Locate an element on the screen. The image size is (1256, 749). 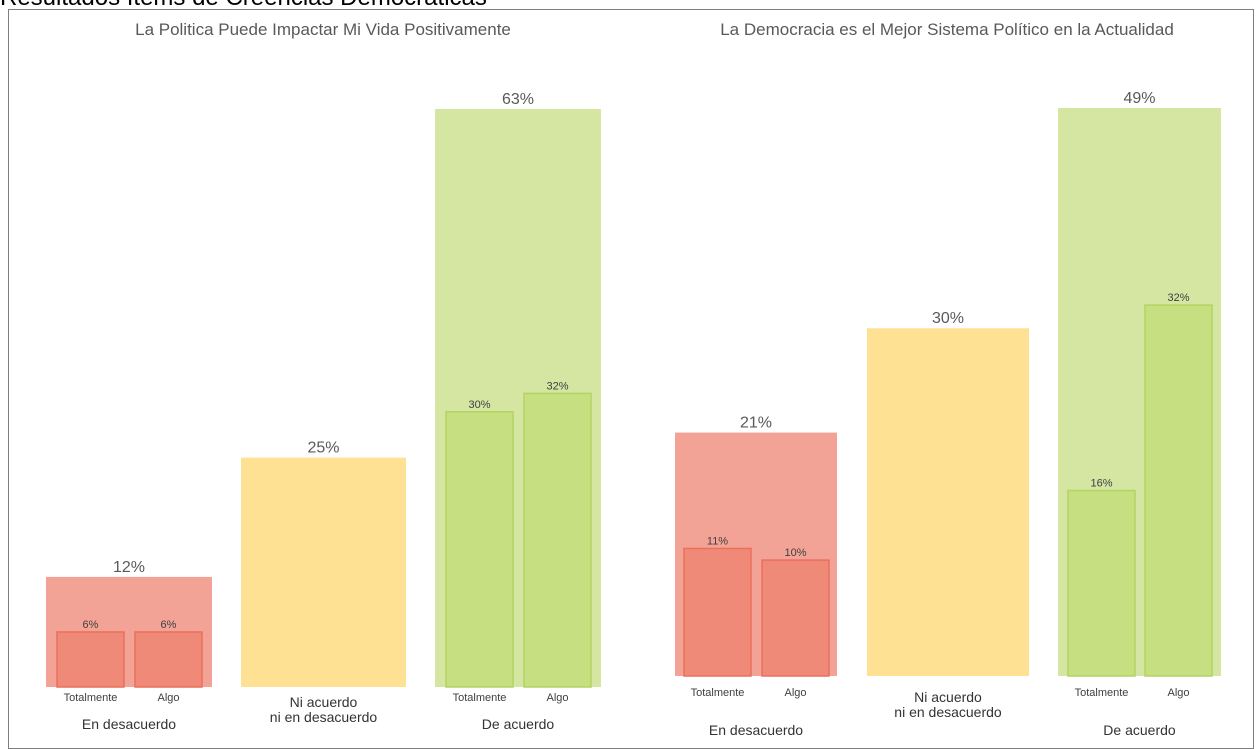
bar-sub-label: 30% is located at coordinates (479, 405).